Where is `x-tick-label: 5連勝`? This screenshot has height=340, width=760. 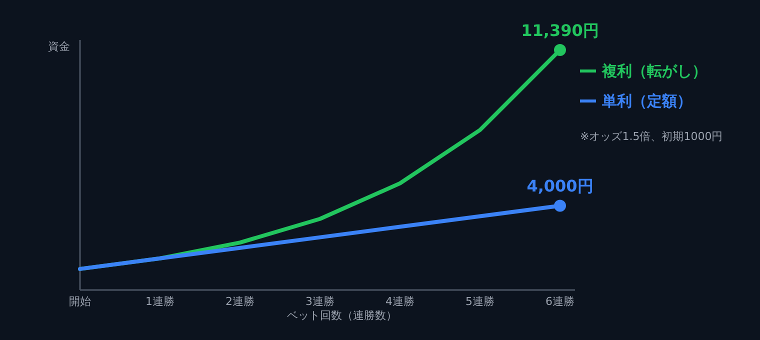 x-tick-label: 5連勝 is located at coordinates (480, 301).